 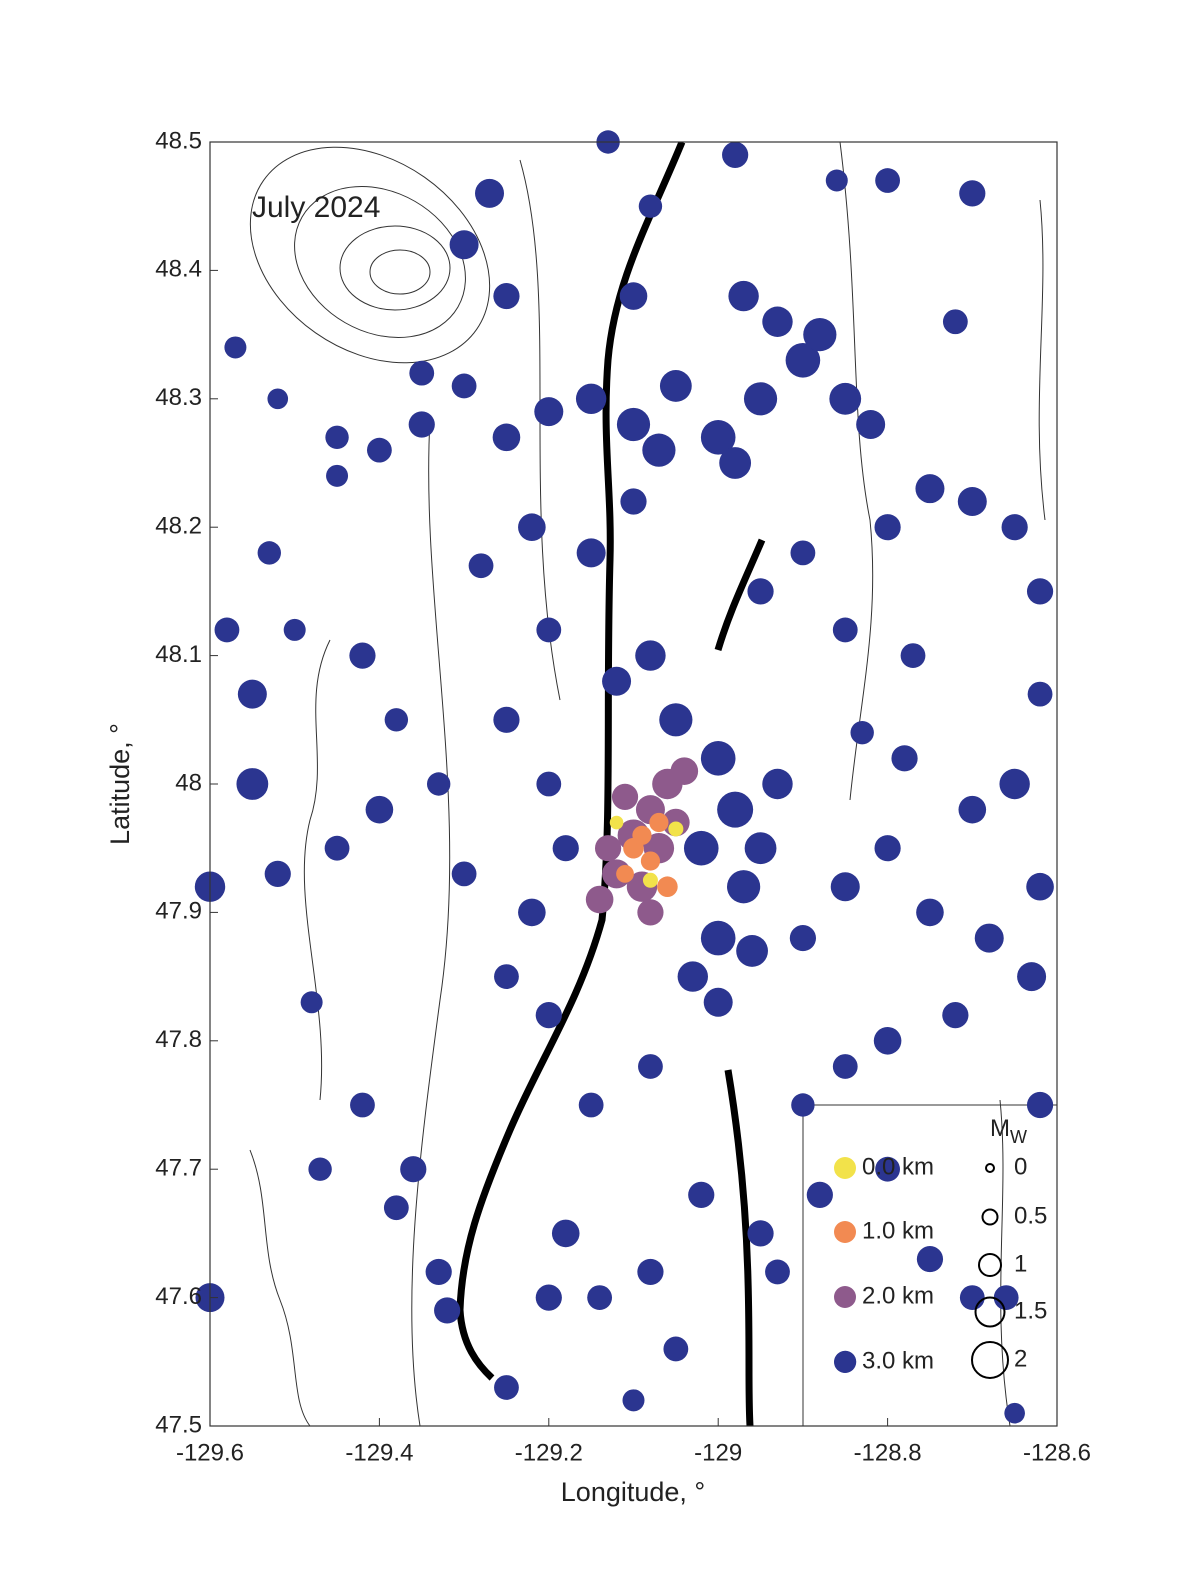 What do you see at coordinates (178, 654) in the screenshot?
I see `y-tick-label: 48.1` at bounding box center [178, 654].